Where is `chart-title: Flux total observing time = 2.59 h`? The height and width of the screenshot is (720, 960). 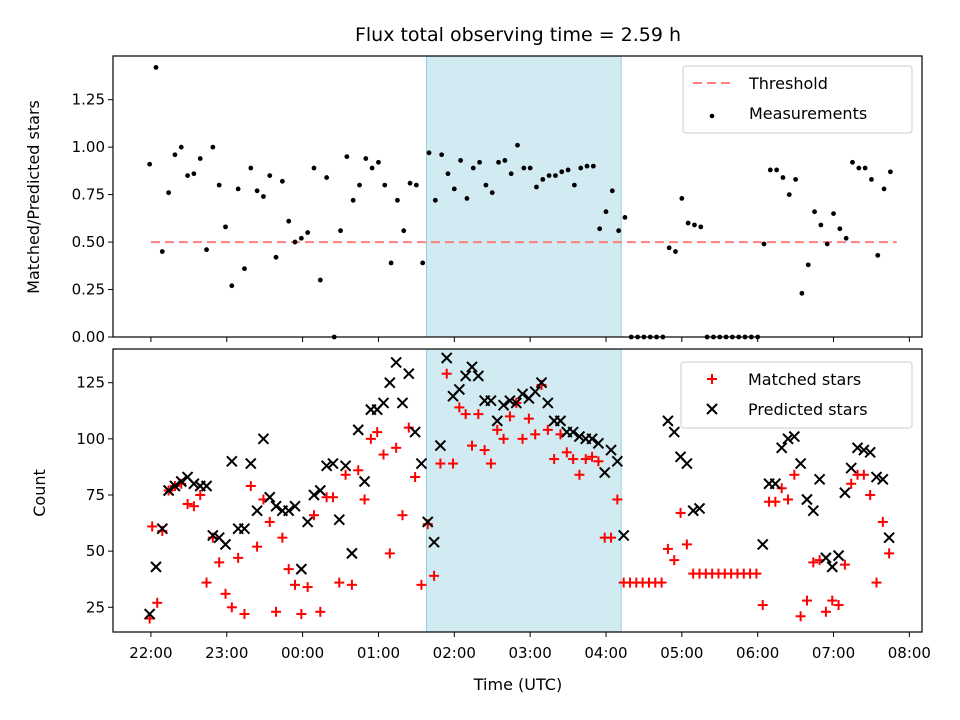 chart-title: Flux total observing time = 2.59 h is located at coordinates (518, 35).